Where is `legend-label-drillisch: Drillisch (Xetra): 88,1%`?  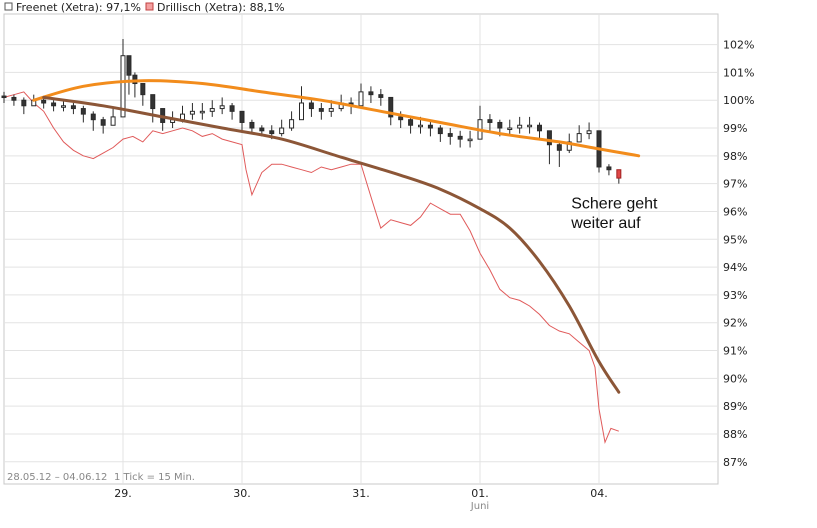 legend-label-drillisch: Drillisch (Xetra): 88,1% is located at coordinates (221, 7).